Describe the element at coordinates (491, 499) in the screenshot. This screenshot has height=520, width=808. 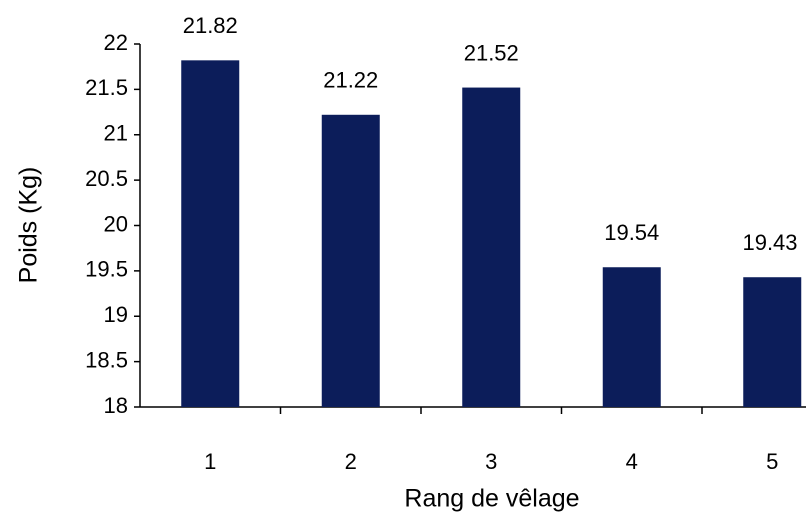
I see `x-axis-label: Rang de vêlage` at that location.